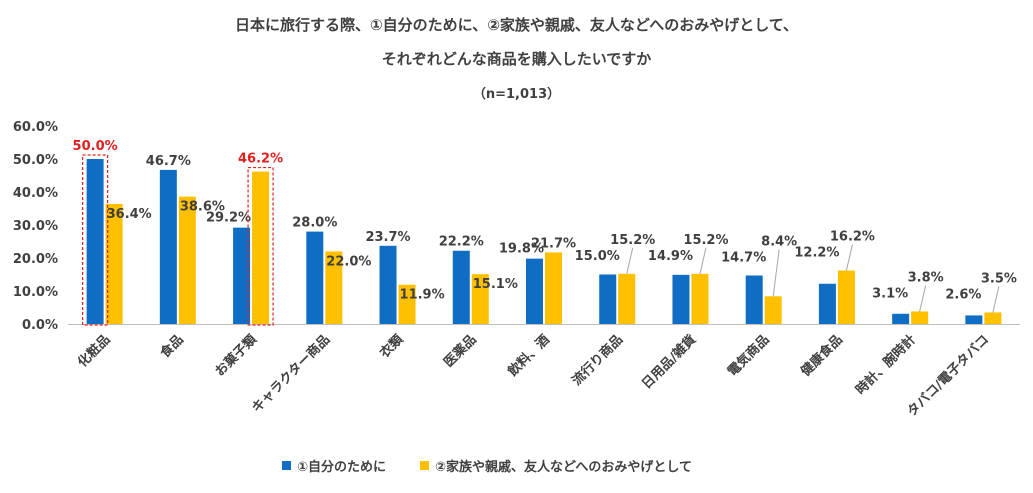  I want to click on data-label-self: 22.2%, so click(461, 242).